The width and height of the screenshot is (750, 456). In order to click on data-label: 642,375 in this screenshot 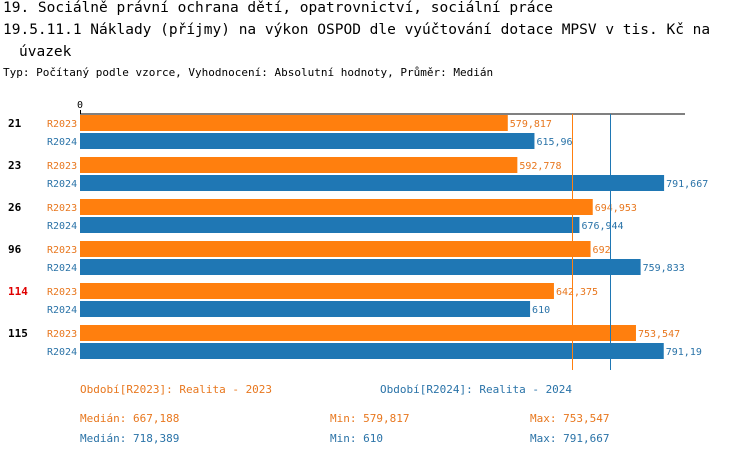, I will do `click(577, 292)`.